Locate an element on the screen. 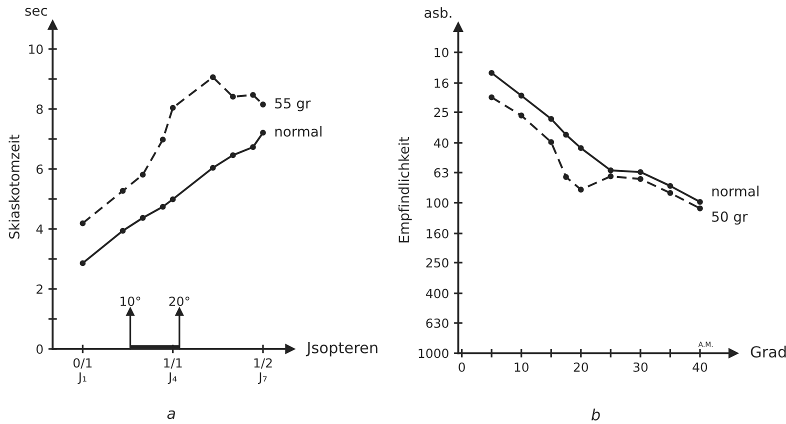 Image resolution: width=786 pixels, height=424 pixels. series-label: 55 gr is located at coordinates (293, 105).